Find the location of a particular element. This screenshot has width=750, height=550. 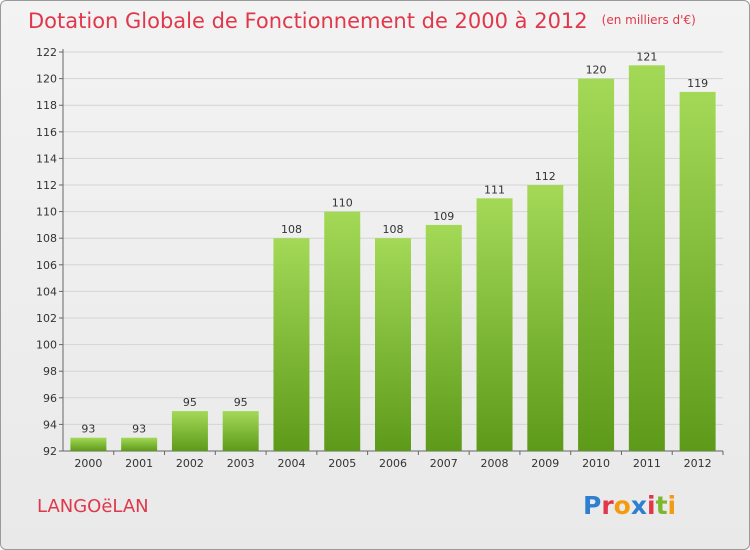

y-tick-label: 108 is located at coordinates (46, 238).